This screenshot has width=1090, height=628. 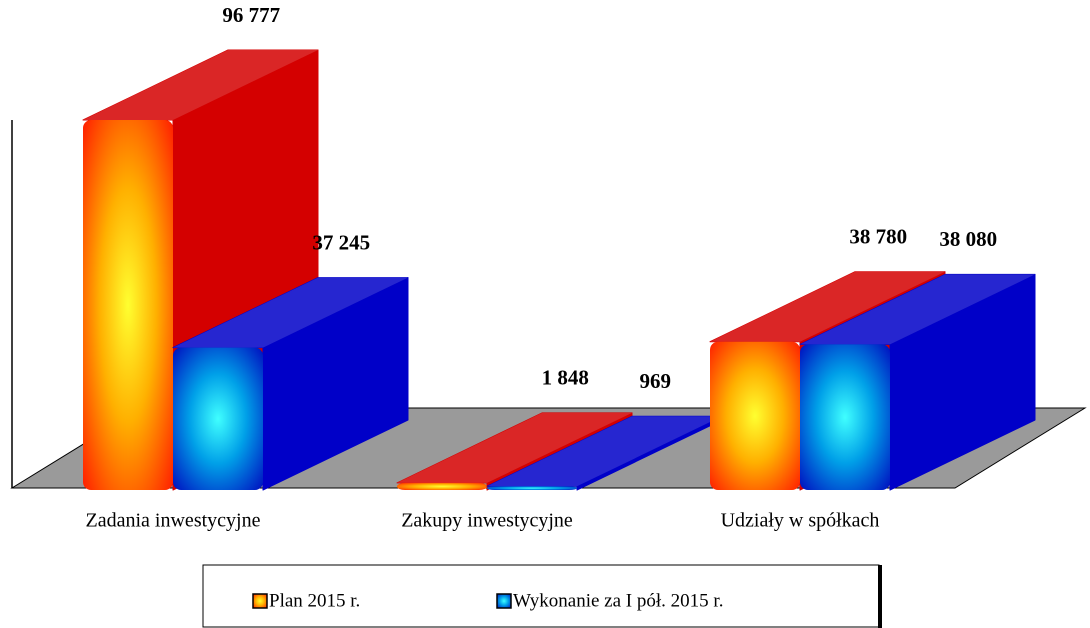 I want to click on category-label: Udziały w spółkach, so click(x=800, y=521).